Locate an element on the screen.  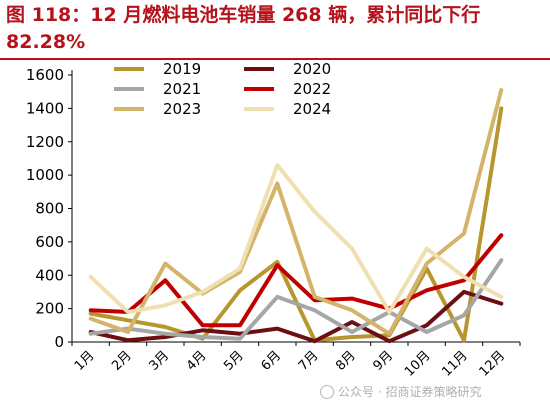
chart-title: 图 118：12 月燃料电池车销量 268 辆，累计同比下行 82.28% is located at coordinates (243, 28).